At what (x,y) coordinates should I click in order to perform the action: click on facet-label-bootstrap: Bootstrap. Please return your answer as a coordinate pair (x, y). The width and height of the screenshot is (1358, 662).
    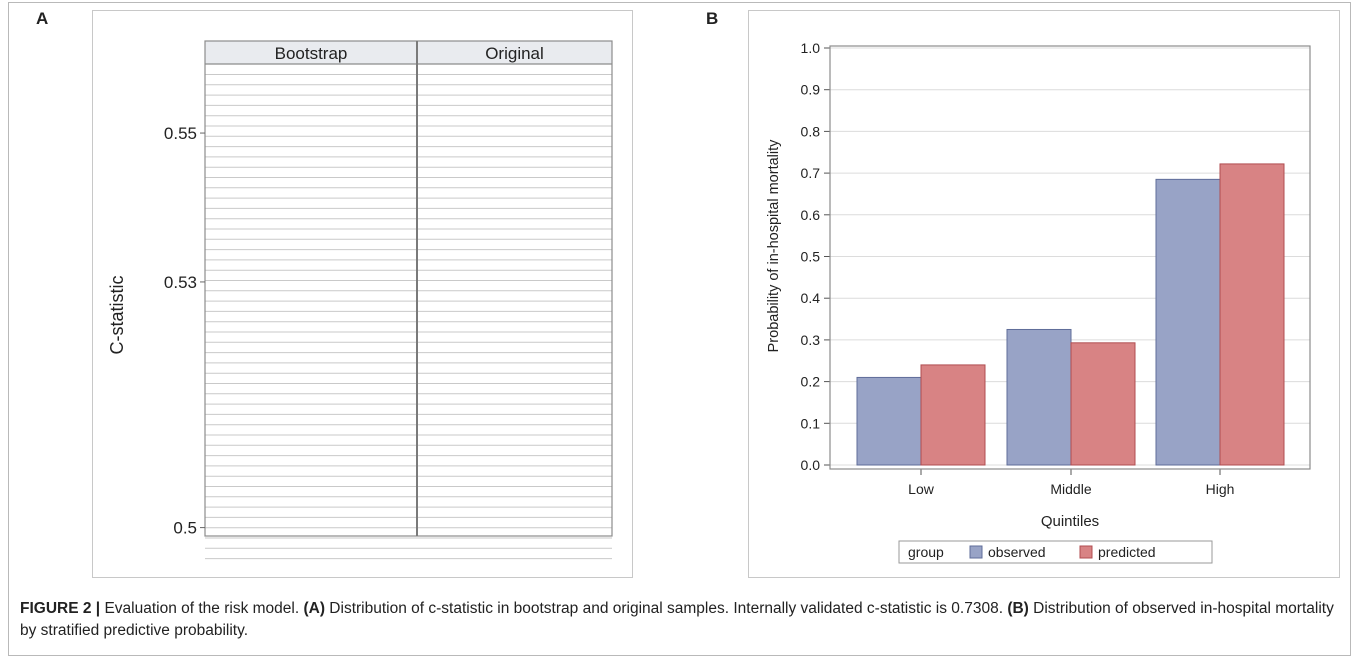
    Looking at the image, I should click on (311, 53).